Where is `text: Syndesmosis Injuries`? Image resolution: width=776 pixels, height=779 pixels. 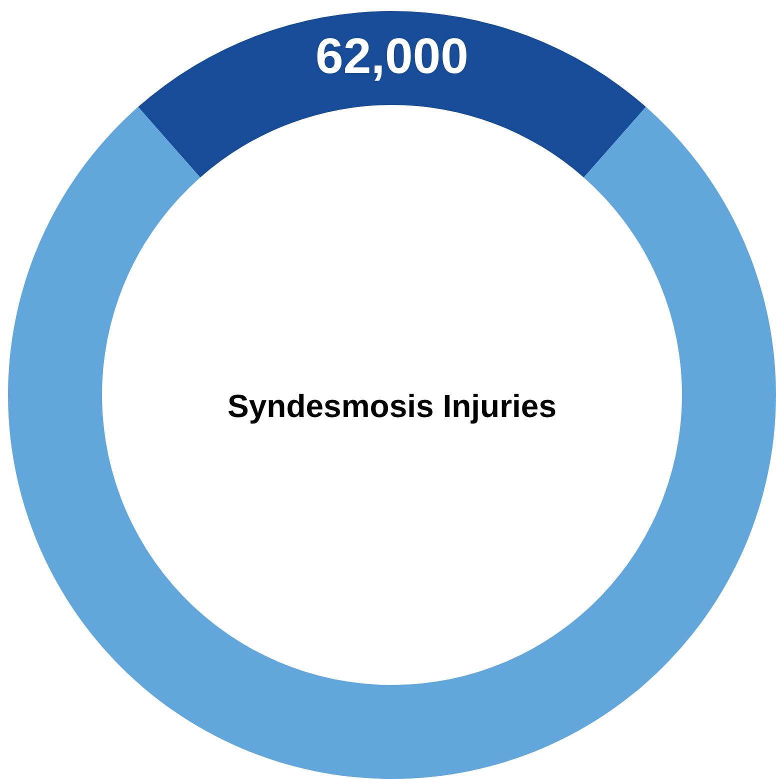 text: Syndesmosis Injuries is located at coordinates (392, 406).